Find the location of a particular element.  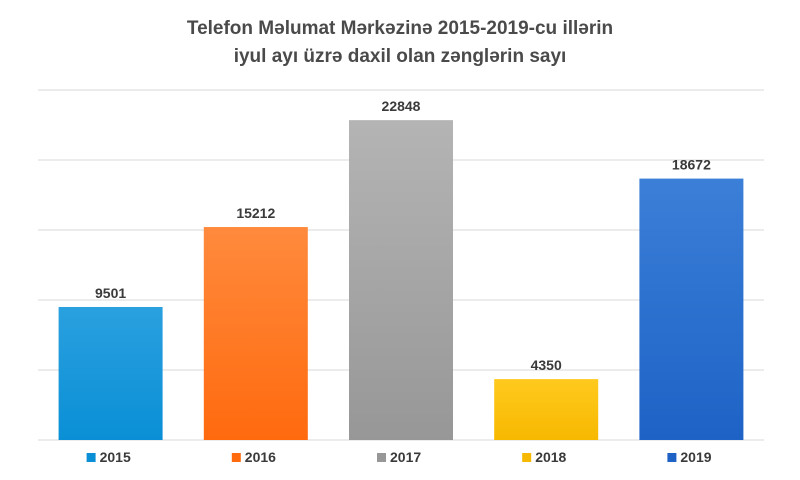

data-label-2015: 9501 is located at coordinates (110, 293).